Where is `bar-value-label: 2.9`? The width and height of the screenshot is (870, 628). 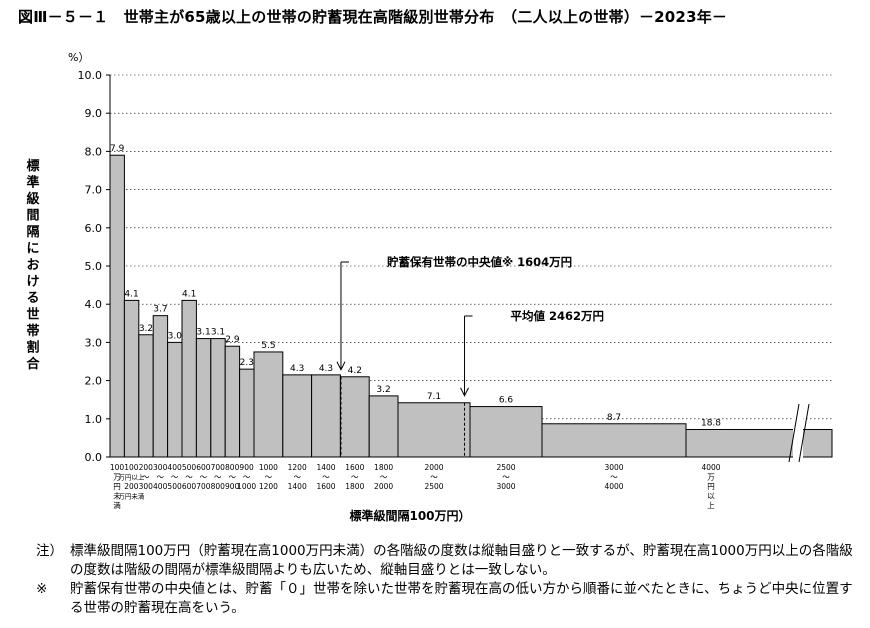 bar-value-label: 2.9 is located at coordinates (232, 340).